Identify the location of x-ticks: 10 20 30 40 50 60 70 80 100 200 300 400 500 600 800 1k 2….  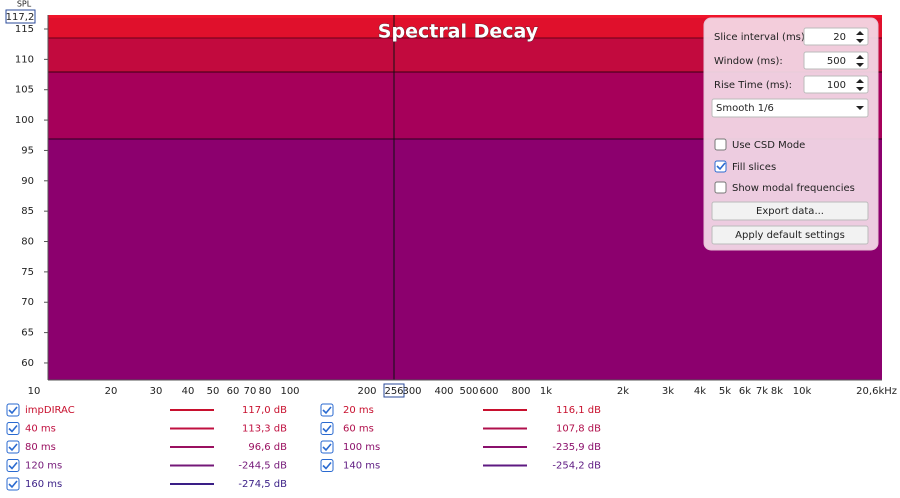
(462, 391).